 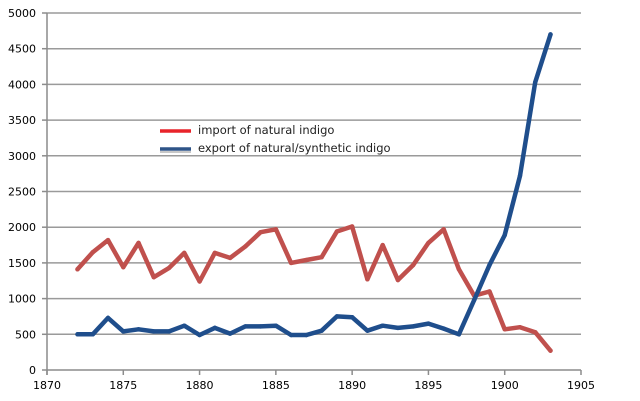 I want to click on legend-label-export: export of natural/synthetic indigo, so click(x=294, y=148).